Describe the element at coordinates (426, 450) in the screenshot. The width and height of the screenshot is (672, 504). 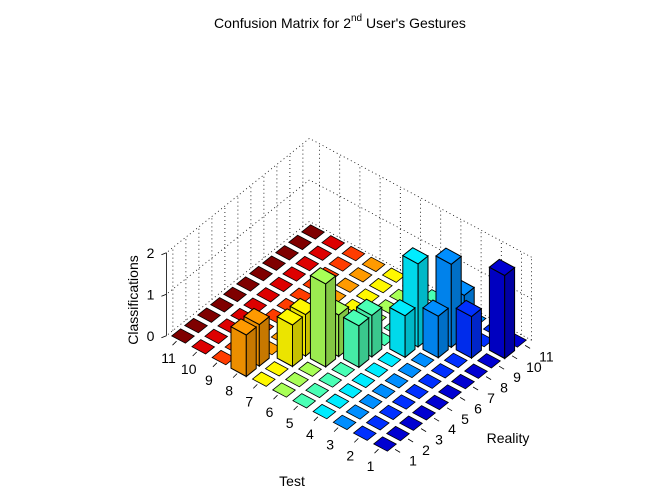
I see `y-tick-label: 2` at that location.